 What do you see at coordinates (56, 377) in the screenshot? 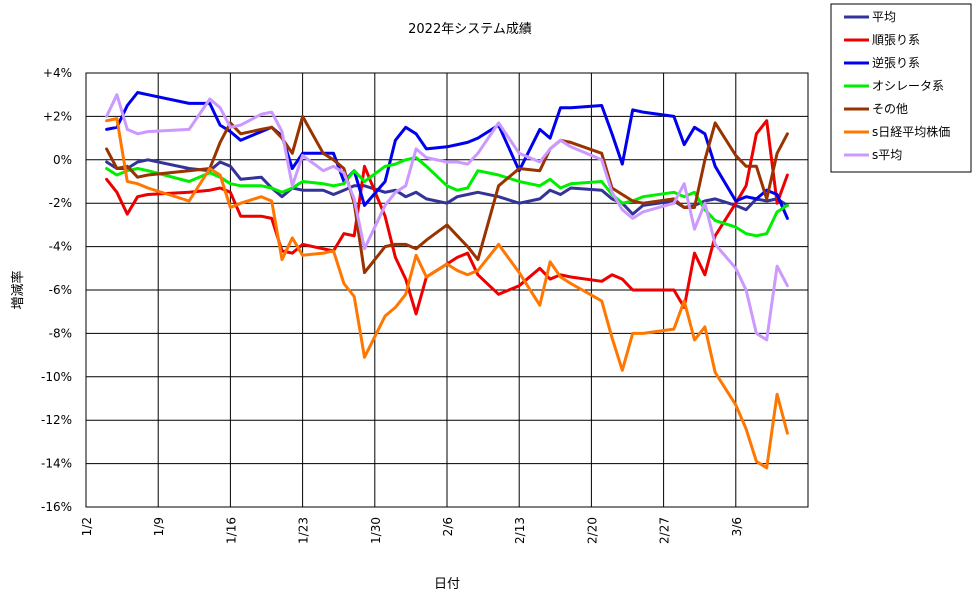
I see `y-tick-label: -10%` at bounding box center [56, 377].